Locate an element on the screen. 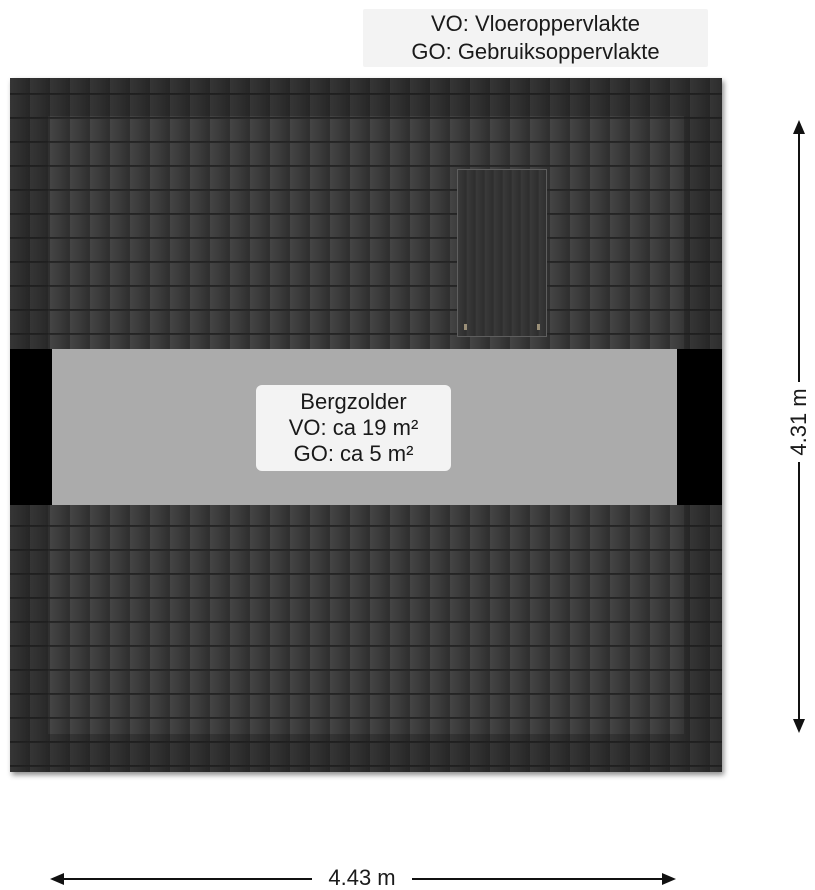 The image size is (815, 890). height-dimension-label: 4.31 m is located at coordinates (799, 422).